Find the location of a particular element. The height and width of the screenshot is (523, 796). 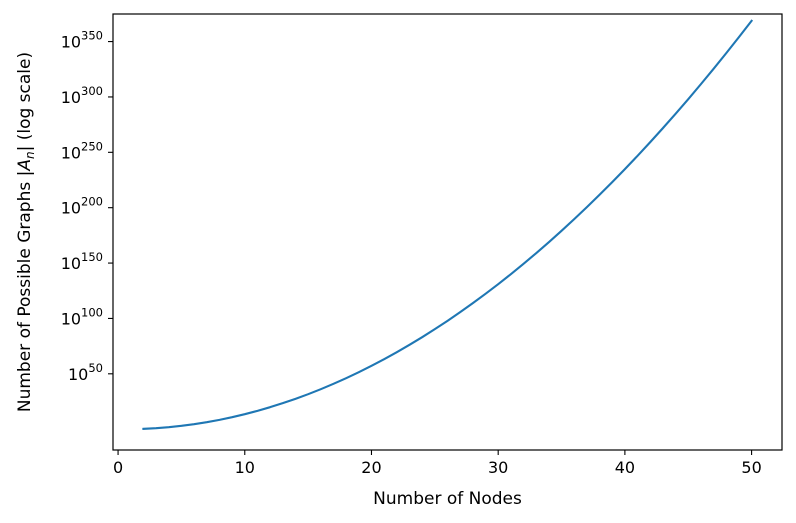

y-axis: 1050 10100 10150 10200 10250 10300 10350 is located at coordinates (87, 206).